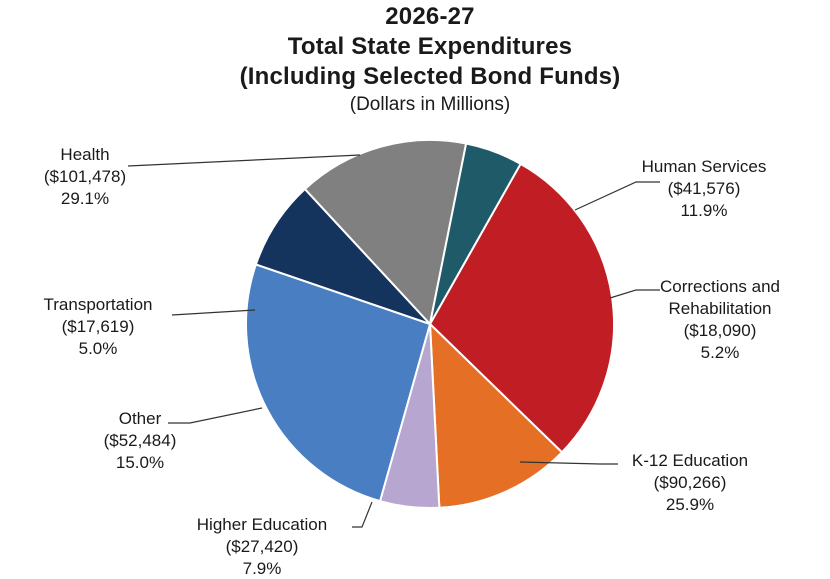 This screenshot has height=579, width=830. Describe the element at coordinates (85, 198) in the screenshot. I see `slice-label-health-percent: 29.1%` at that location.